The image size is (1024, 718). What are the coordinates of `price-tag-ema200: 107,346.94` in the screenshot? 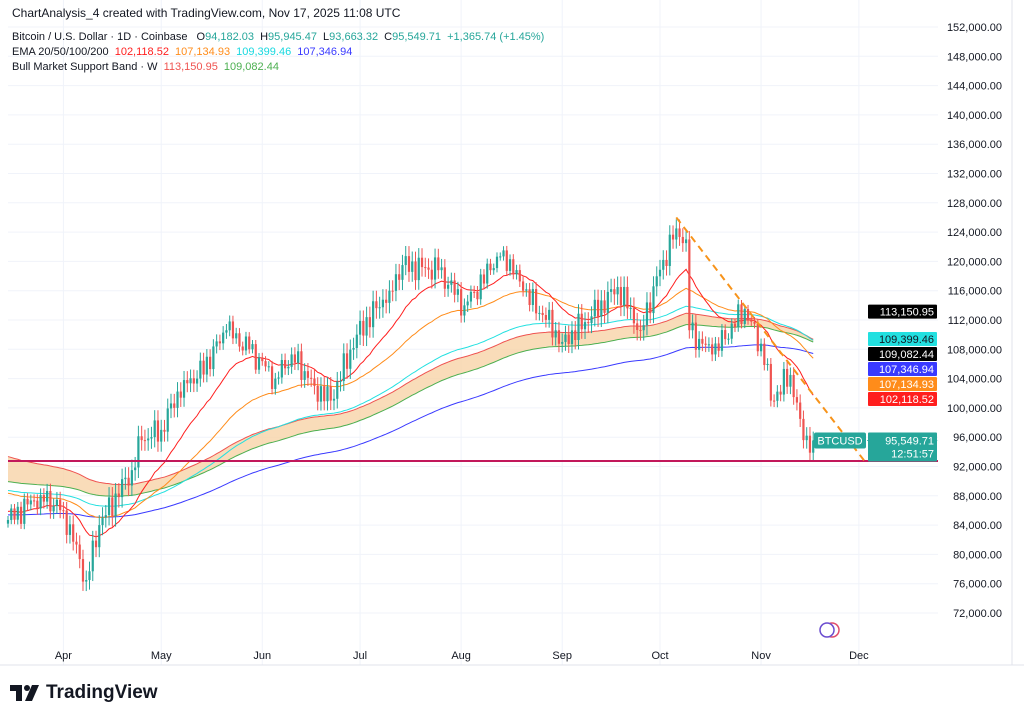 It's located at (902, 369).